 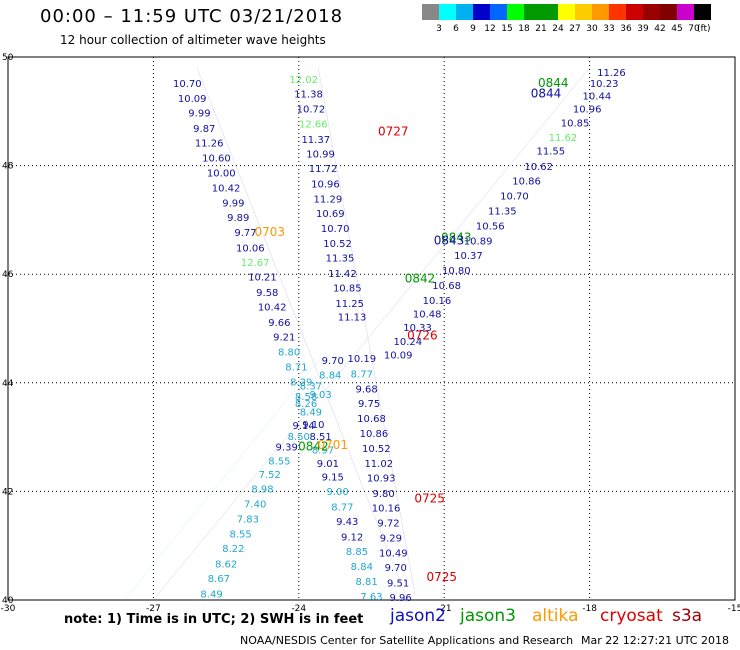 I want to click on wave-height-label: 10.06, so click(x=250, y=248).